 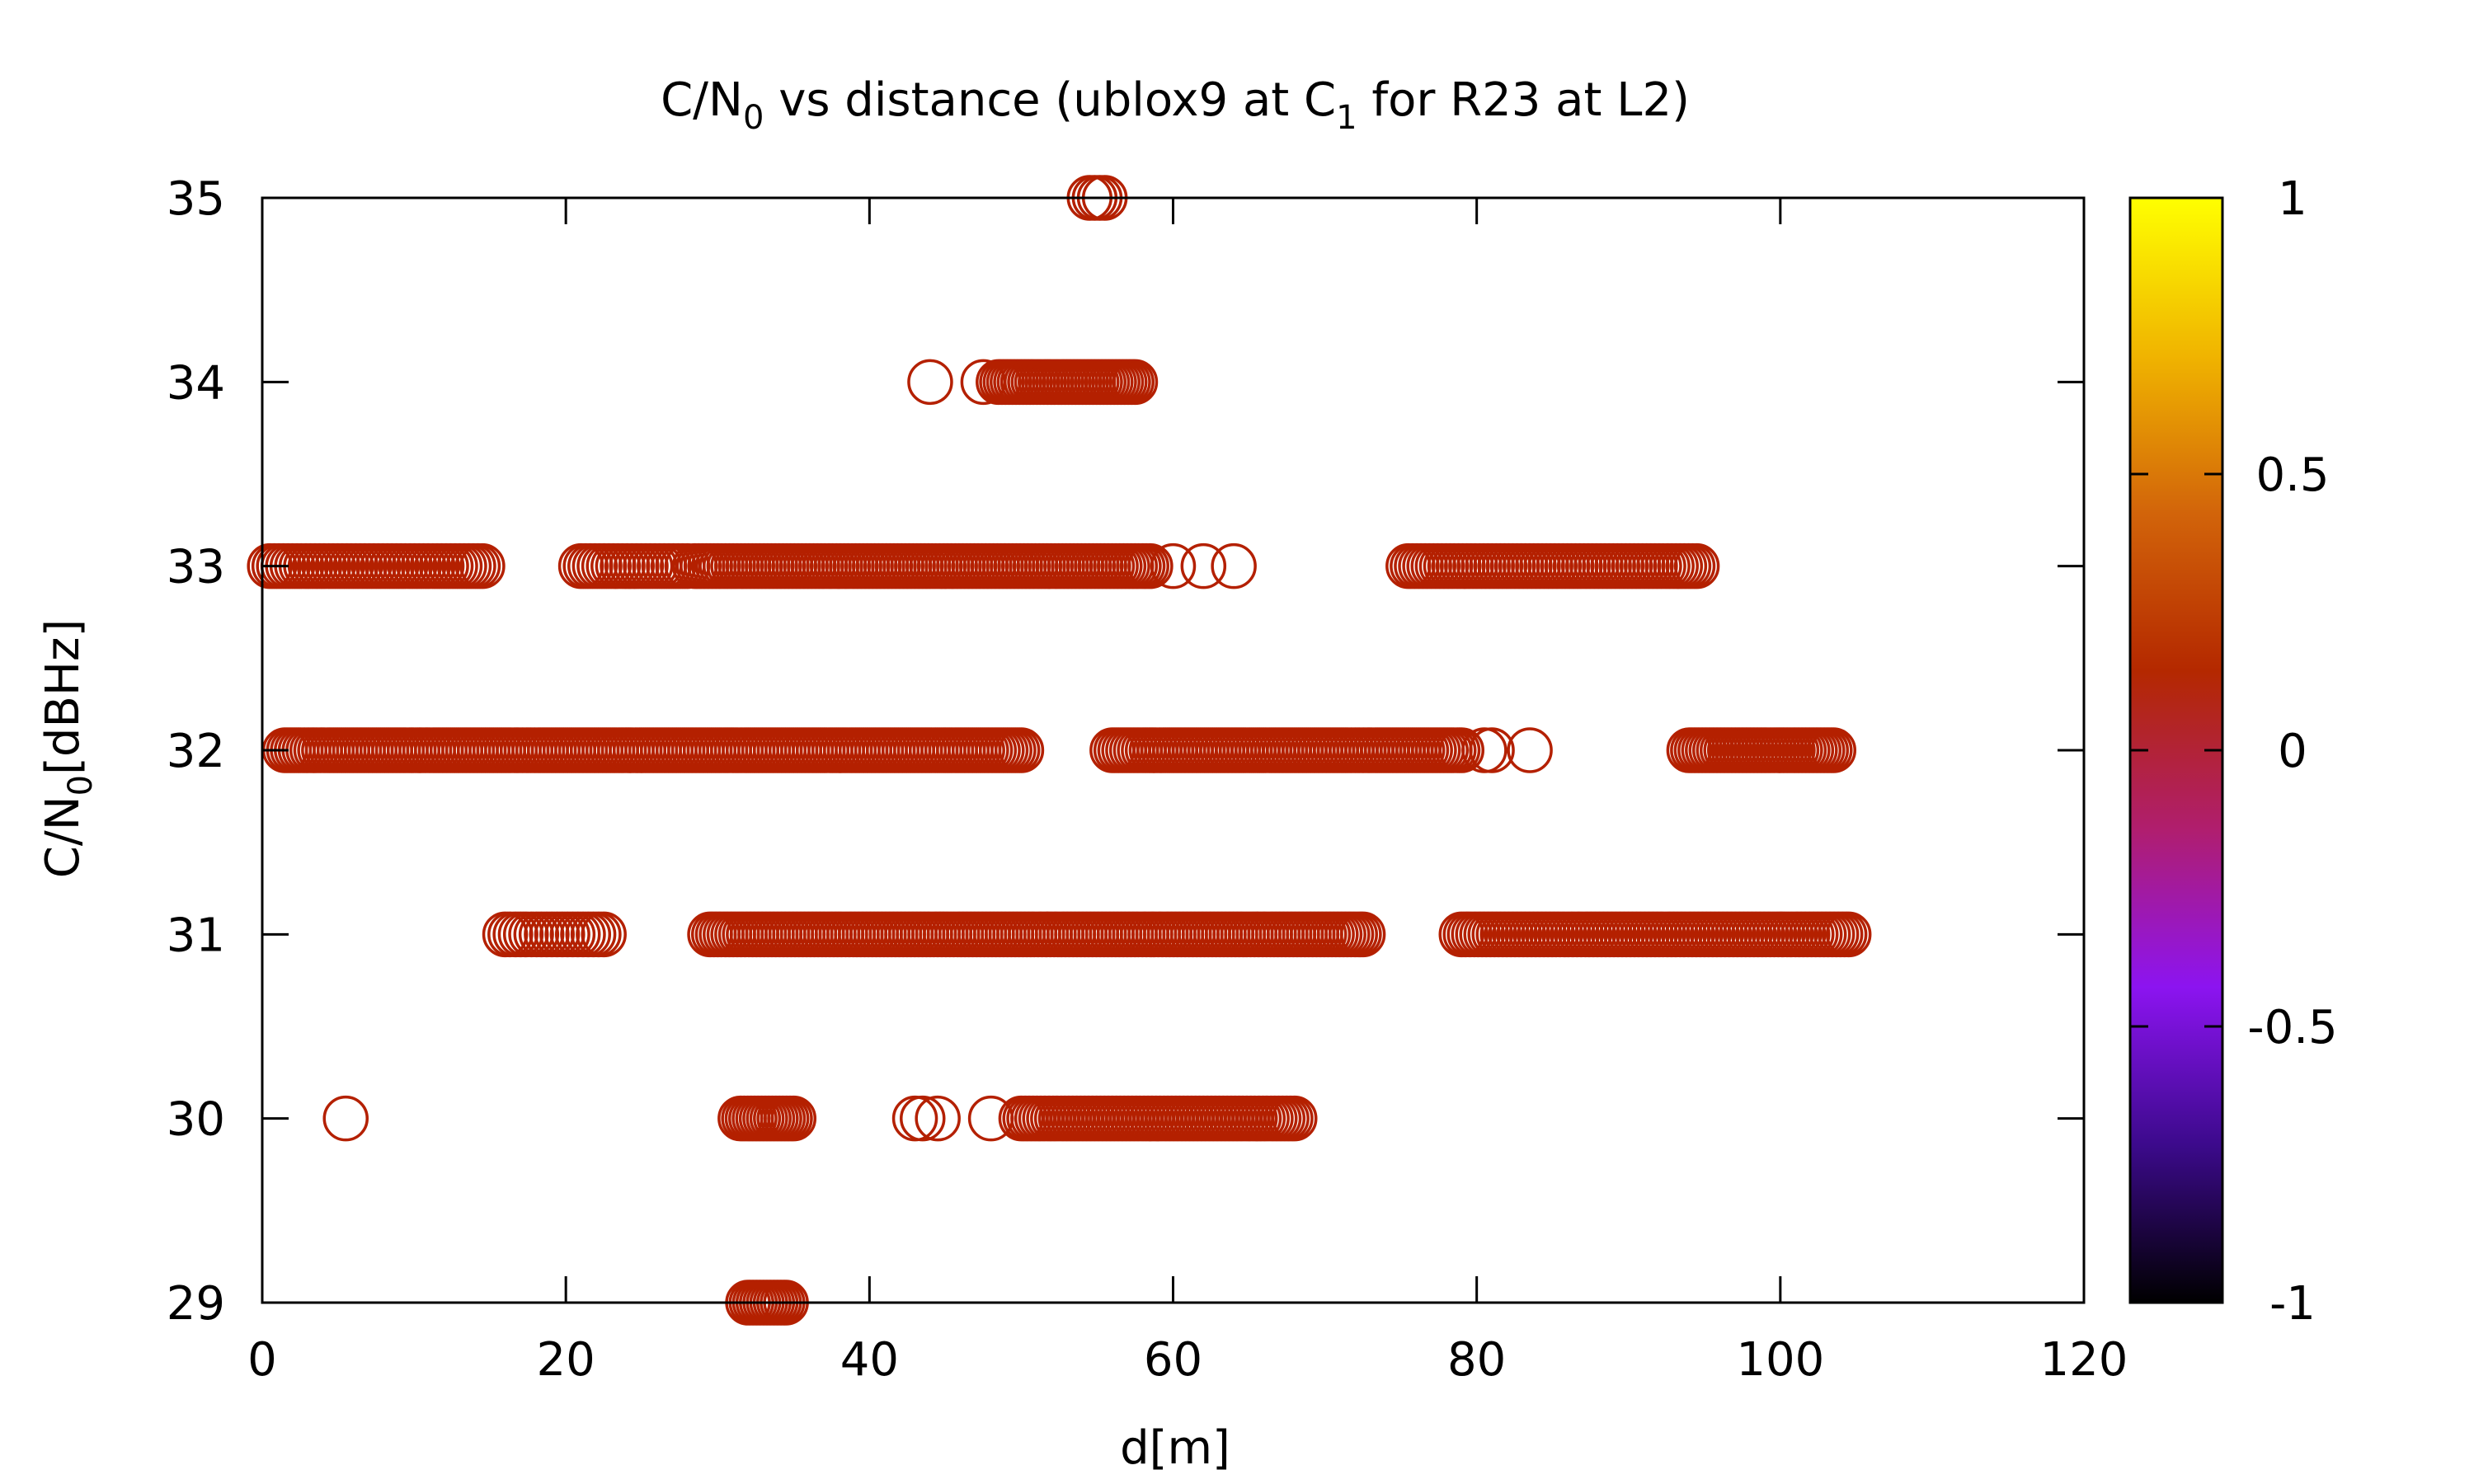 What do you see at coordinates (196, 751) in the screenshot?
I see `y-tick-label: 32` at bounding box center [196, 751].